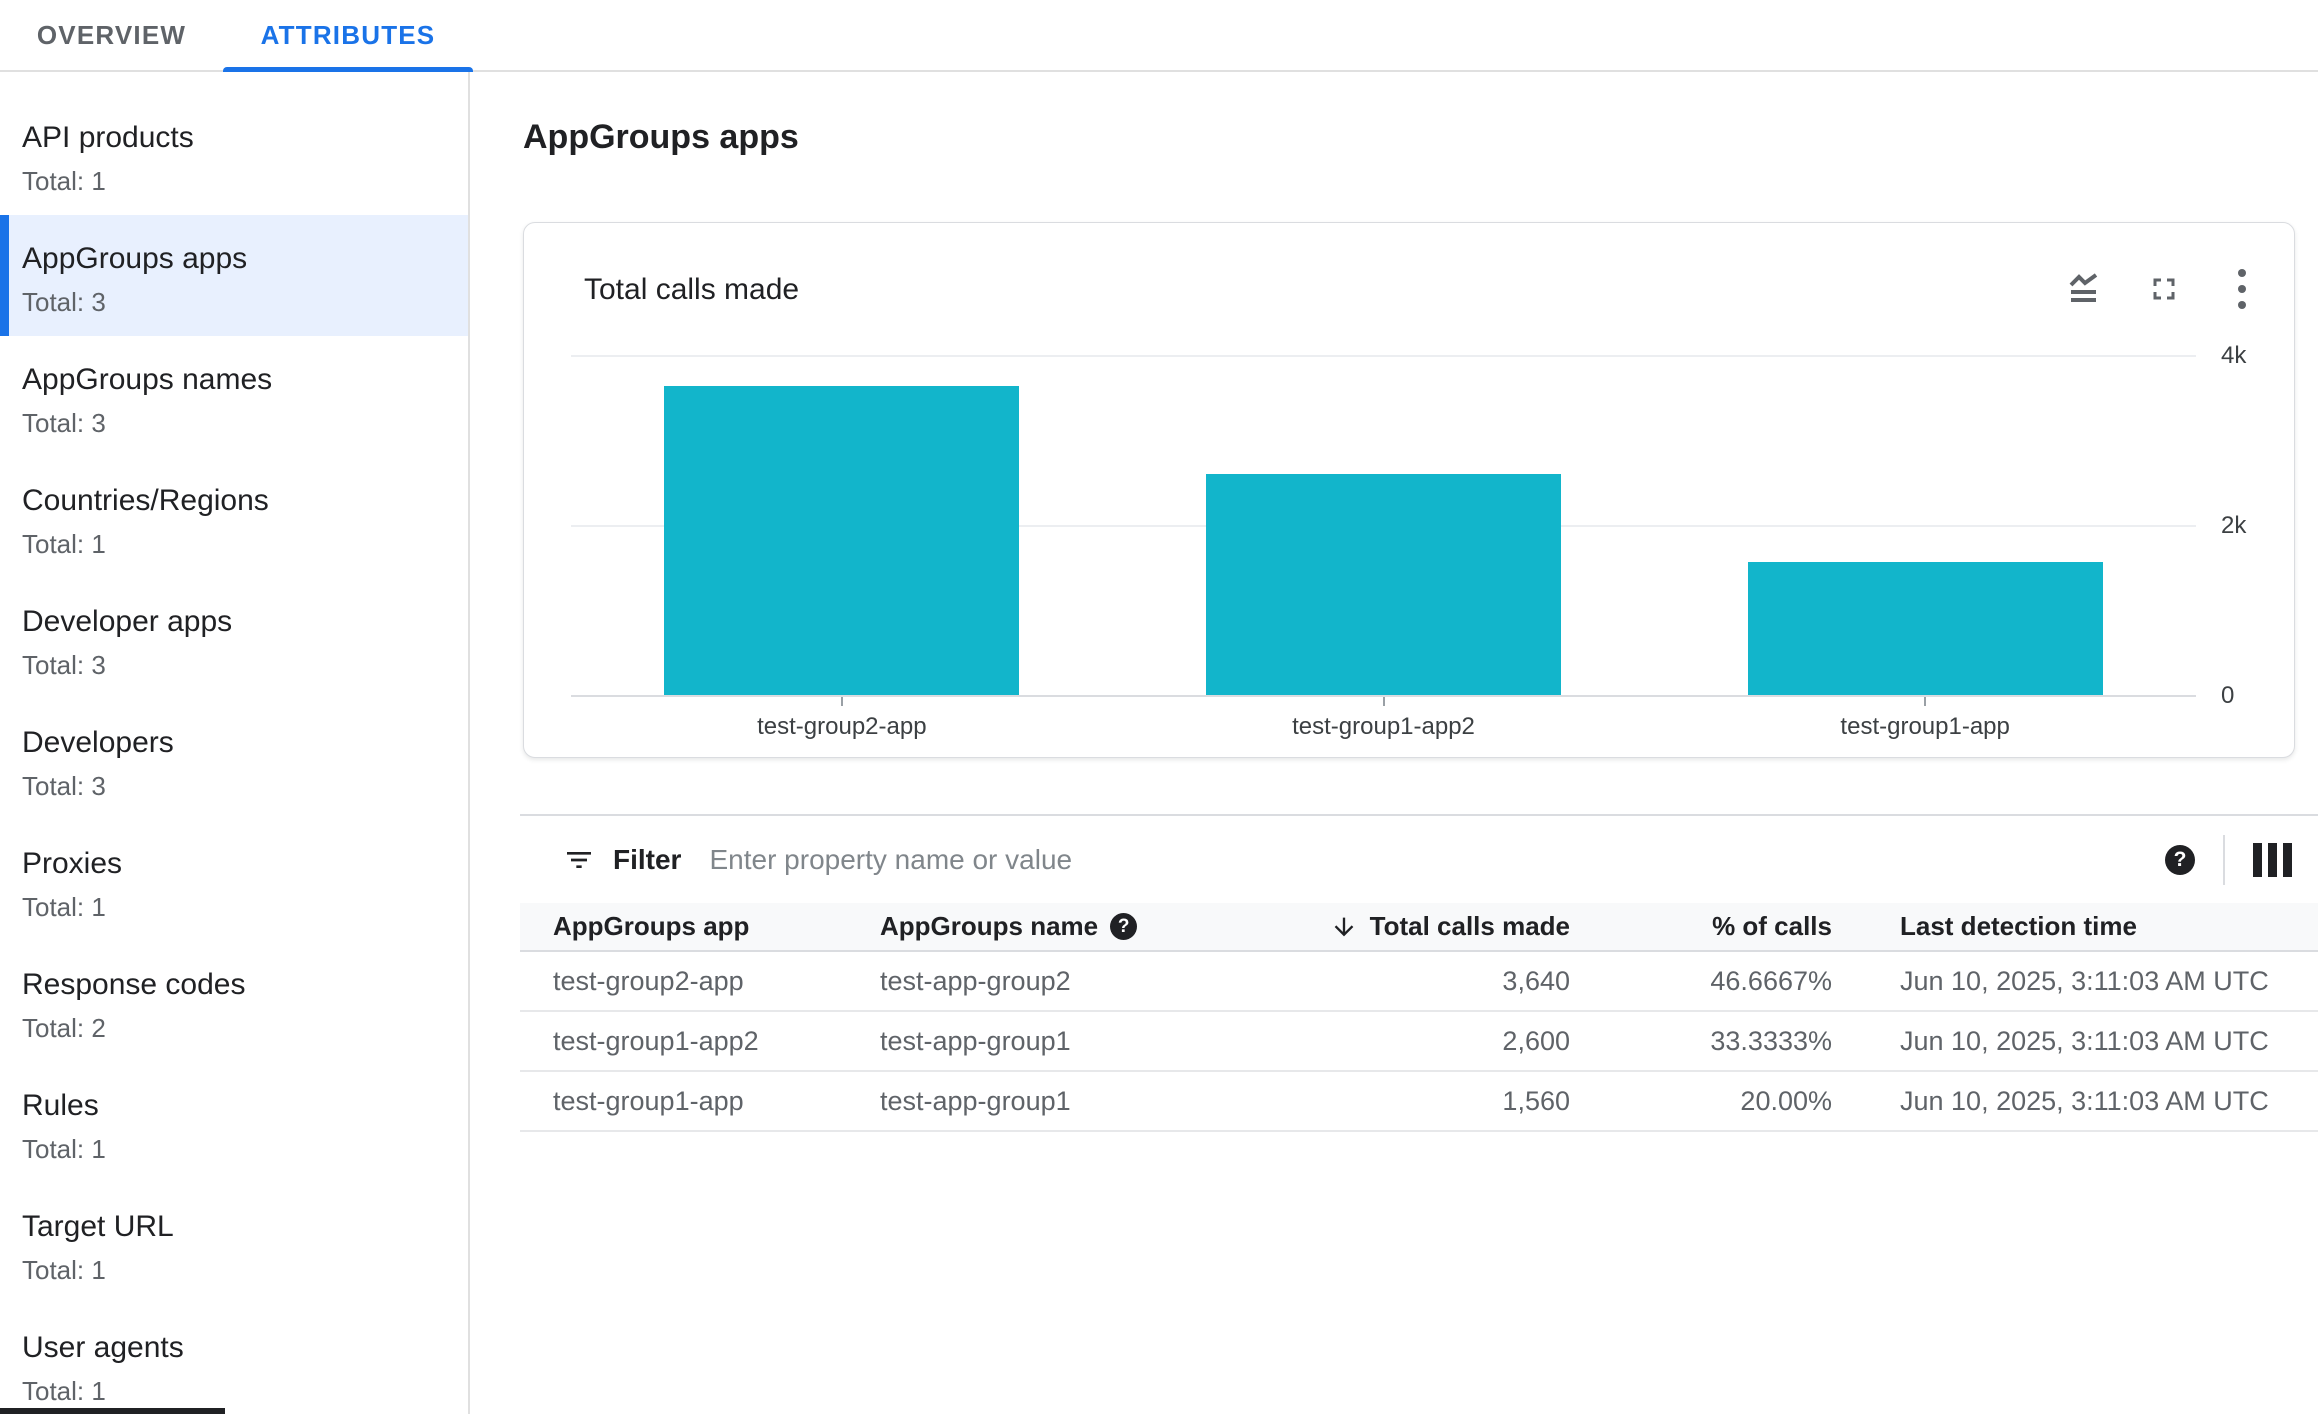 Image resolution: width=2318 pixels, height=1425 pixels. Describe the element at coordinates (2234, 355) in the screenshot. I see `y-axis-label: 4k` at that location.